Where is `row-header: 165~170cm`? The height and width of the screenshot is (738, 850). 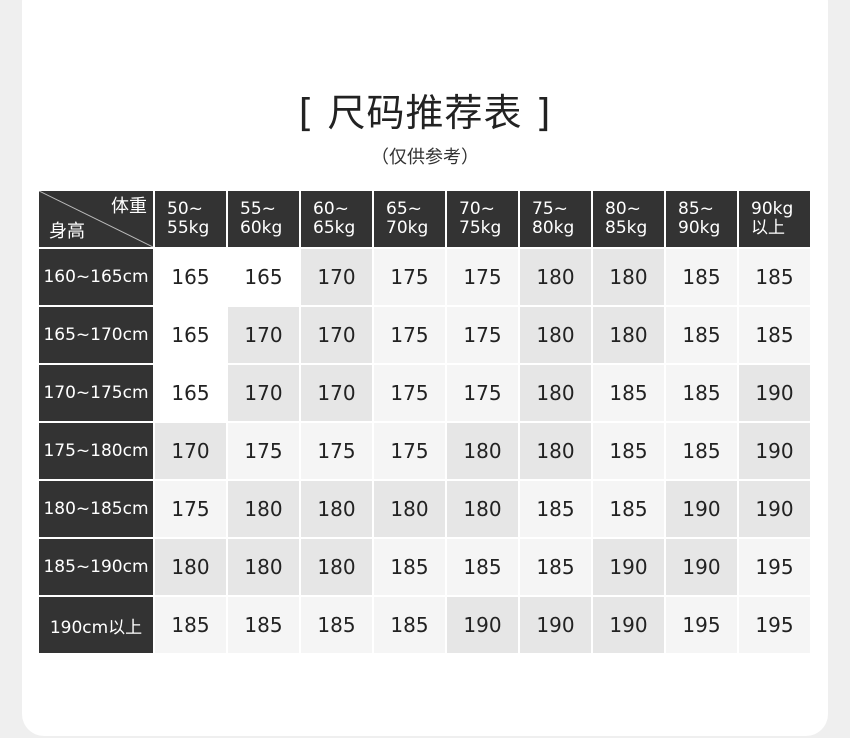
row-header: 165~170cm is located at coordinates (96, 335).